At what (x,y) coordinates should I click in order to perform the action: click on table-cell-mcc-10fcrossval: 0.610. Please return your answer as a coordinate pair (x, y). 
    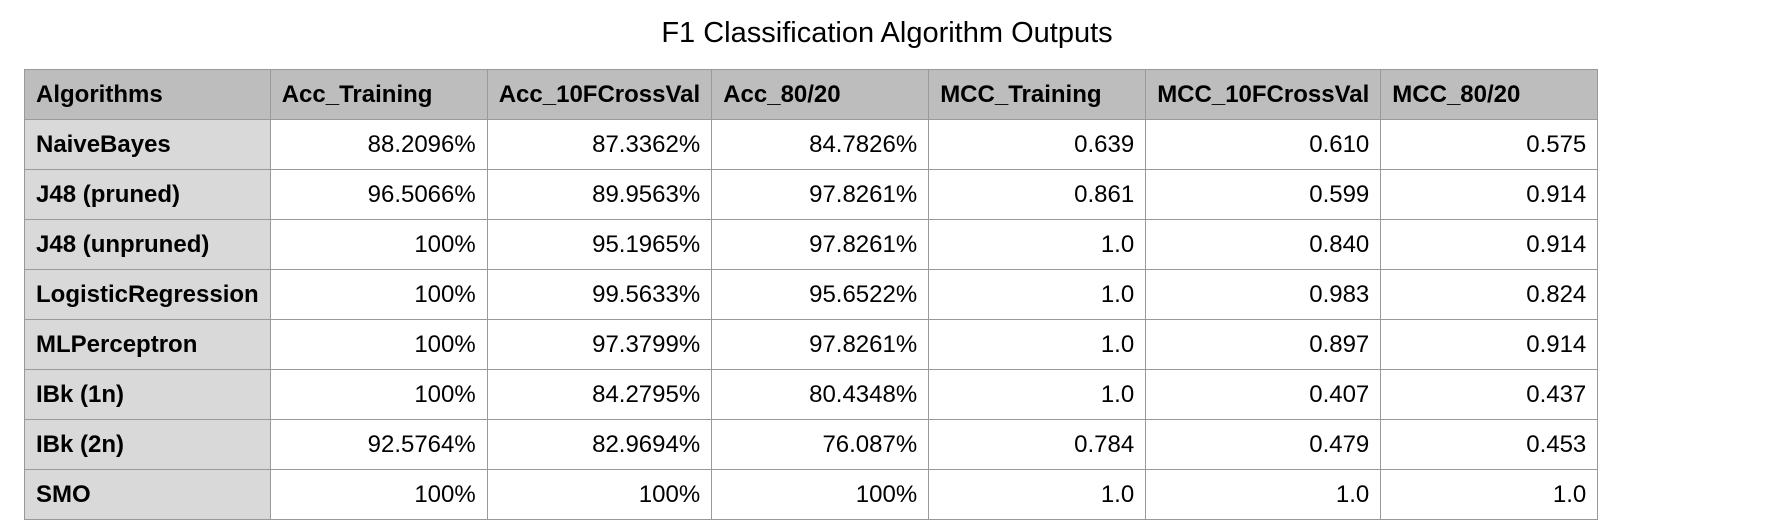
    Looking at the image, I should click on (1263, 144).